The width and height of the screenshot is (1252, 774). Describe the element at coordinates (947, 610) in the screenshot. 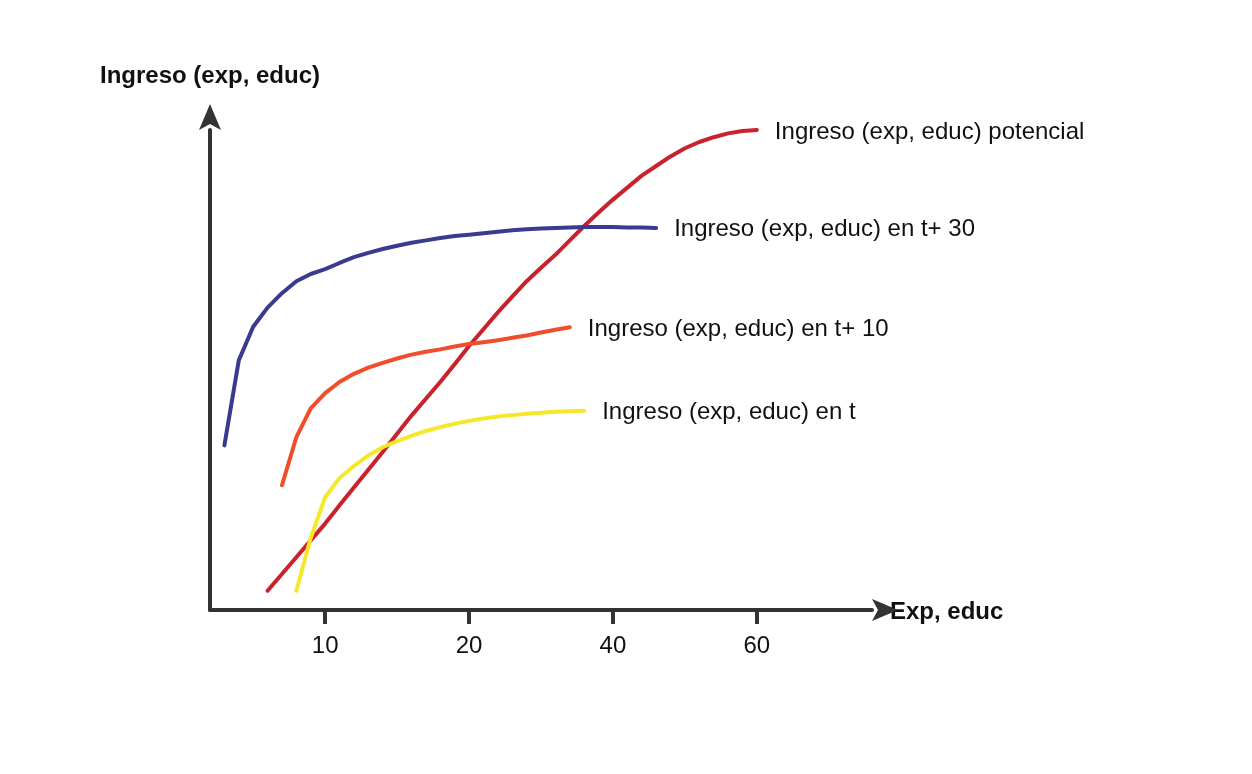

I see `x-axis-title: Exp, educ` at that location.